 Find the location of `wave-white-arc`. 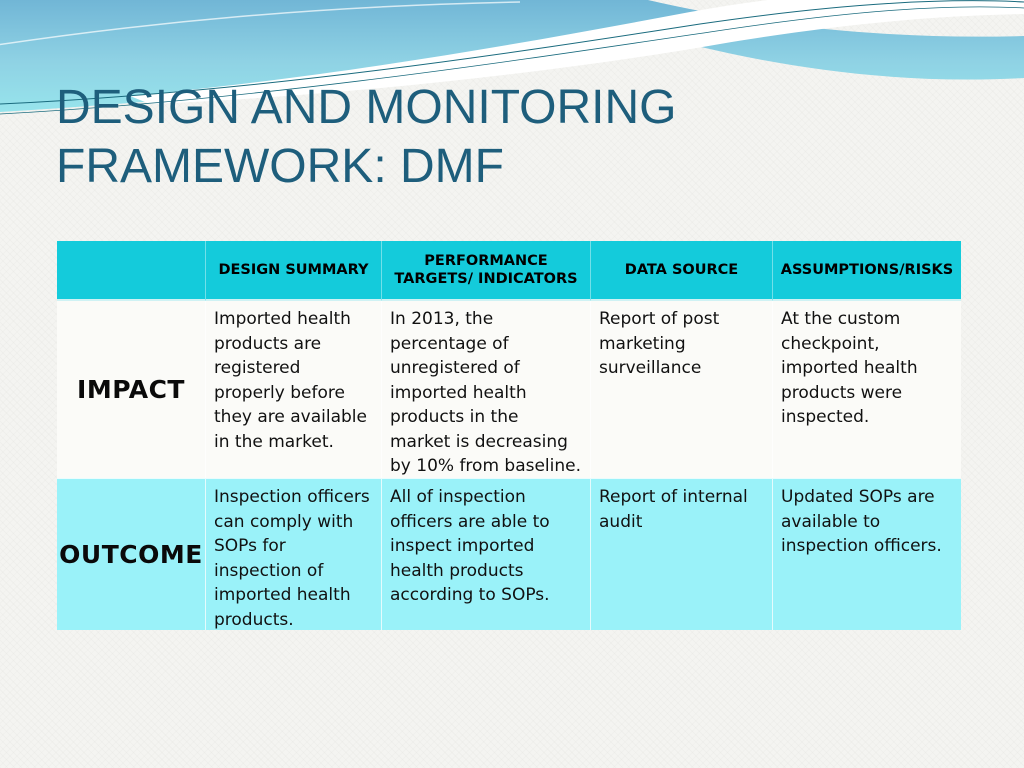

wave-white-arc is located at coordinates (260, 23).